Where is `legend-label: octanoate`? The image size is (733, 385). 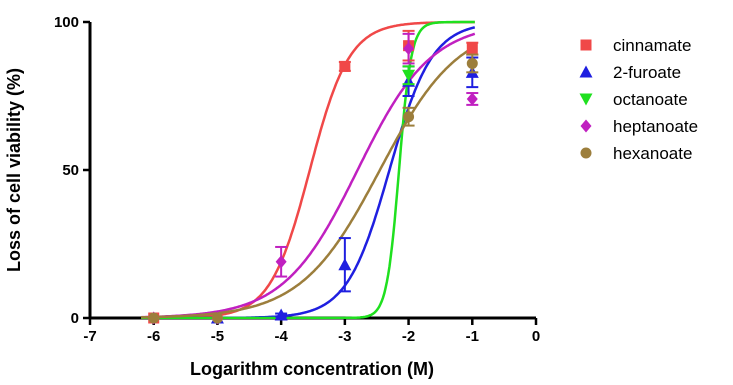
legend-label: octanoate is located at coordinates (650, 99).